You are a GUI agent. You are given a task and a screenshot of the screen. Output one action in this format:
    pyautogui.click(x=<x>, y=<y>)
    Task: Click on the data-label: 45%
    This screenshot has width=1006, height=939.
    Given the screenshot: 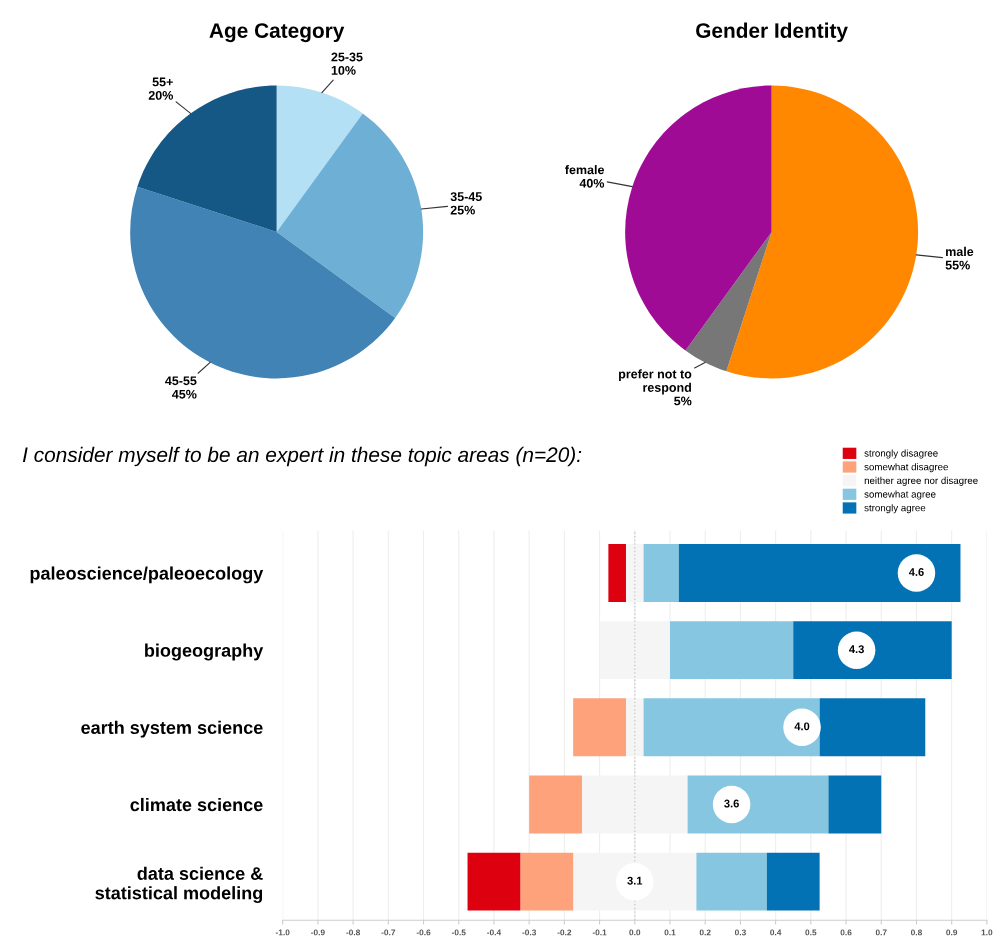 What is the action you would take?
    pyautogui.click(x=184, y=394)
    